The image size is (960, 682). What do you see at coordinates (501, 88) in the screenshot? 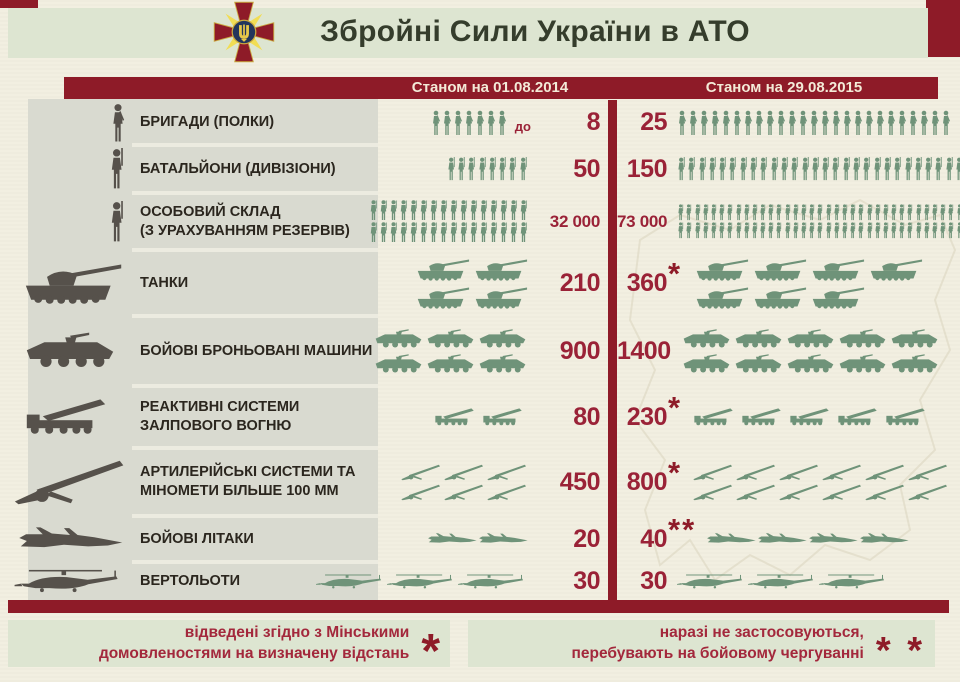
I see `column-header-bar` at bounding box center [501, 88].